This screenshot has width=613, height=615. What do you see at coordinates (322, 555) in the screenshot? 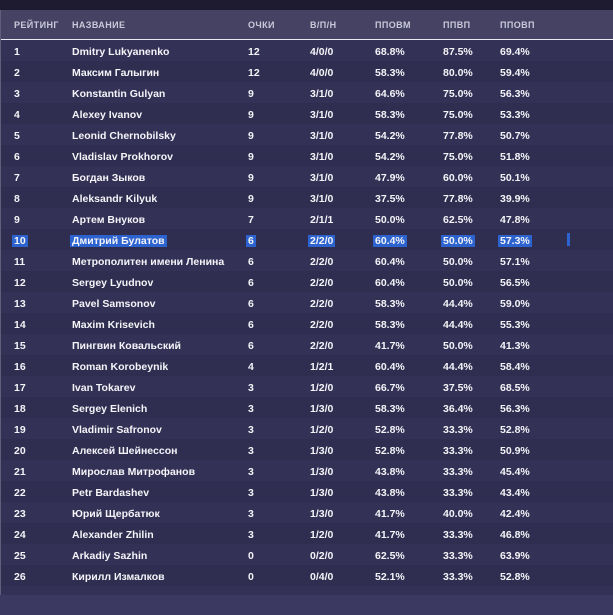
I see `wdl-cell: 0/2/0` at bounding box center [322, 555].